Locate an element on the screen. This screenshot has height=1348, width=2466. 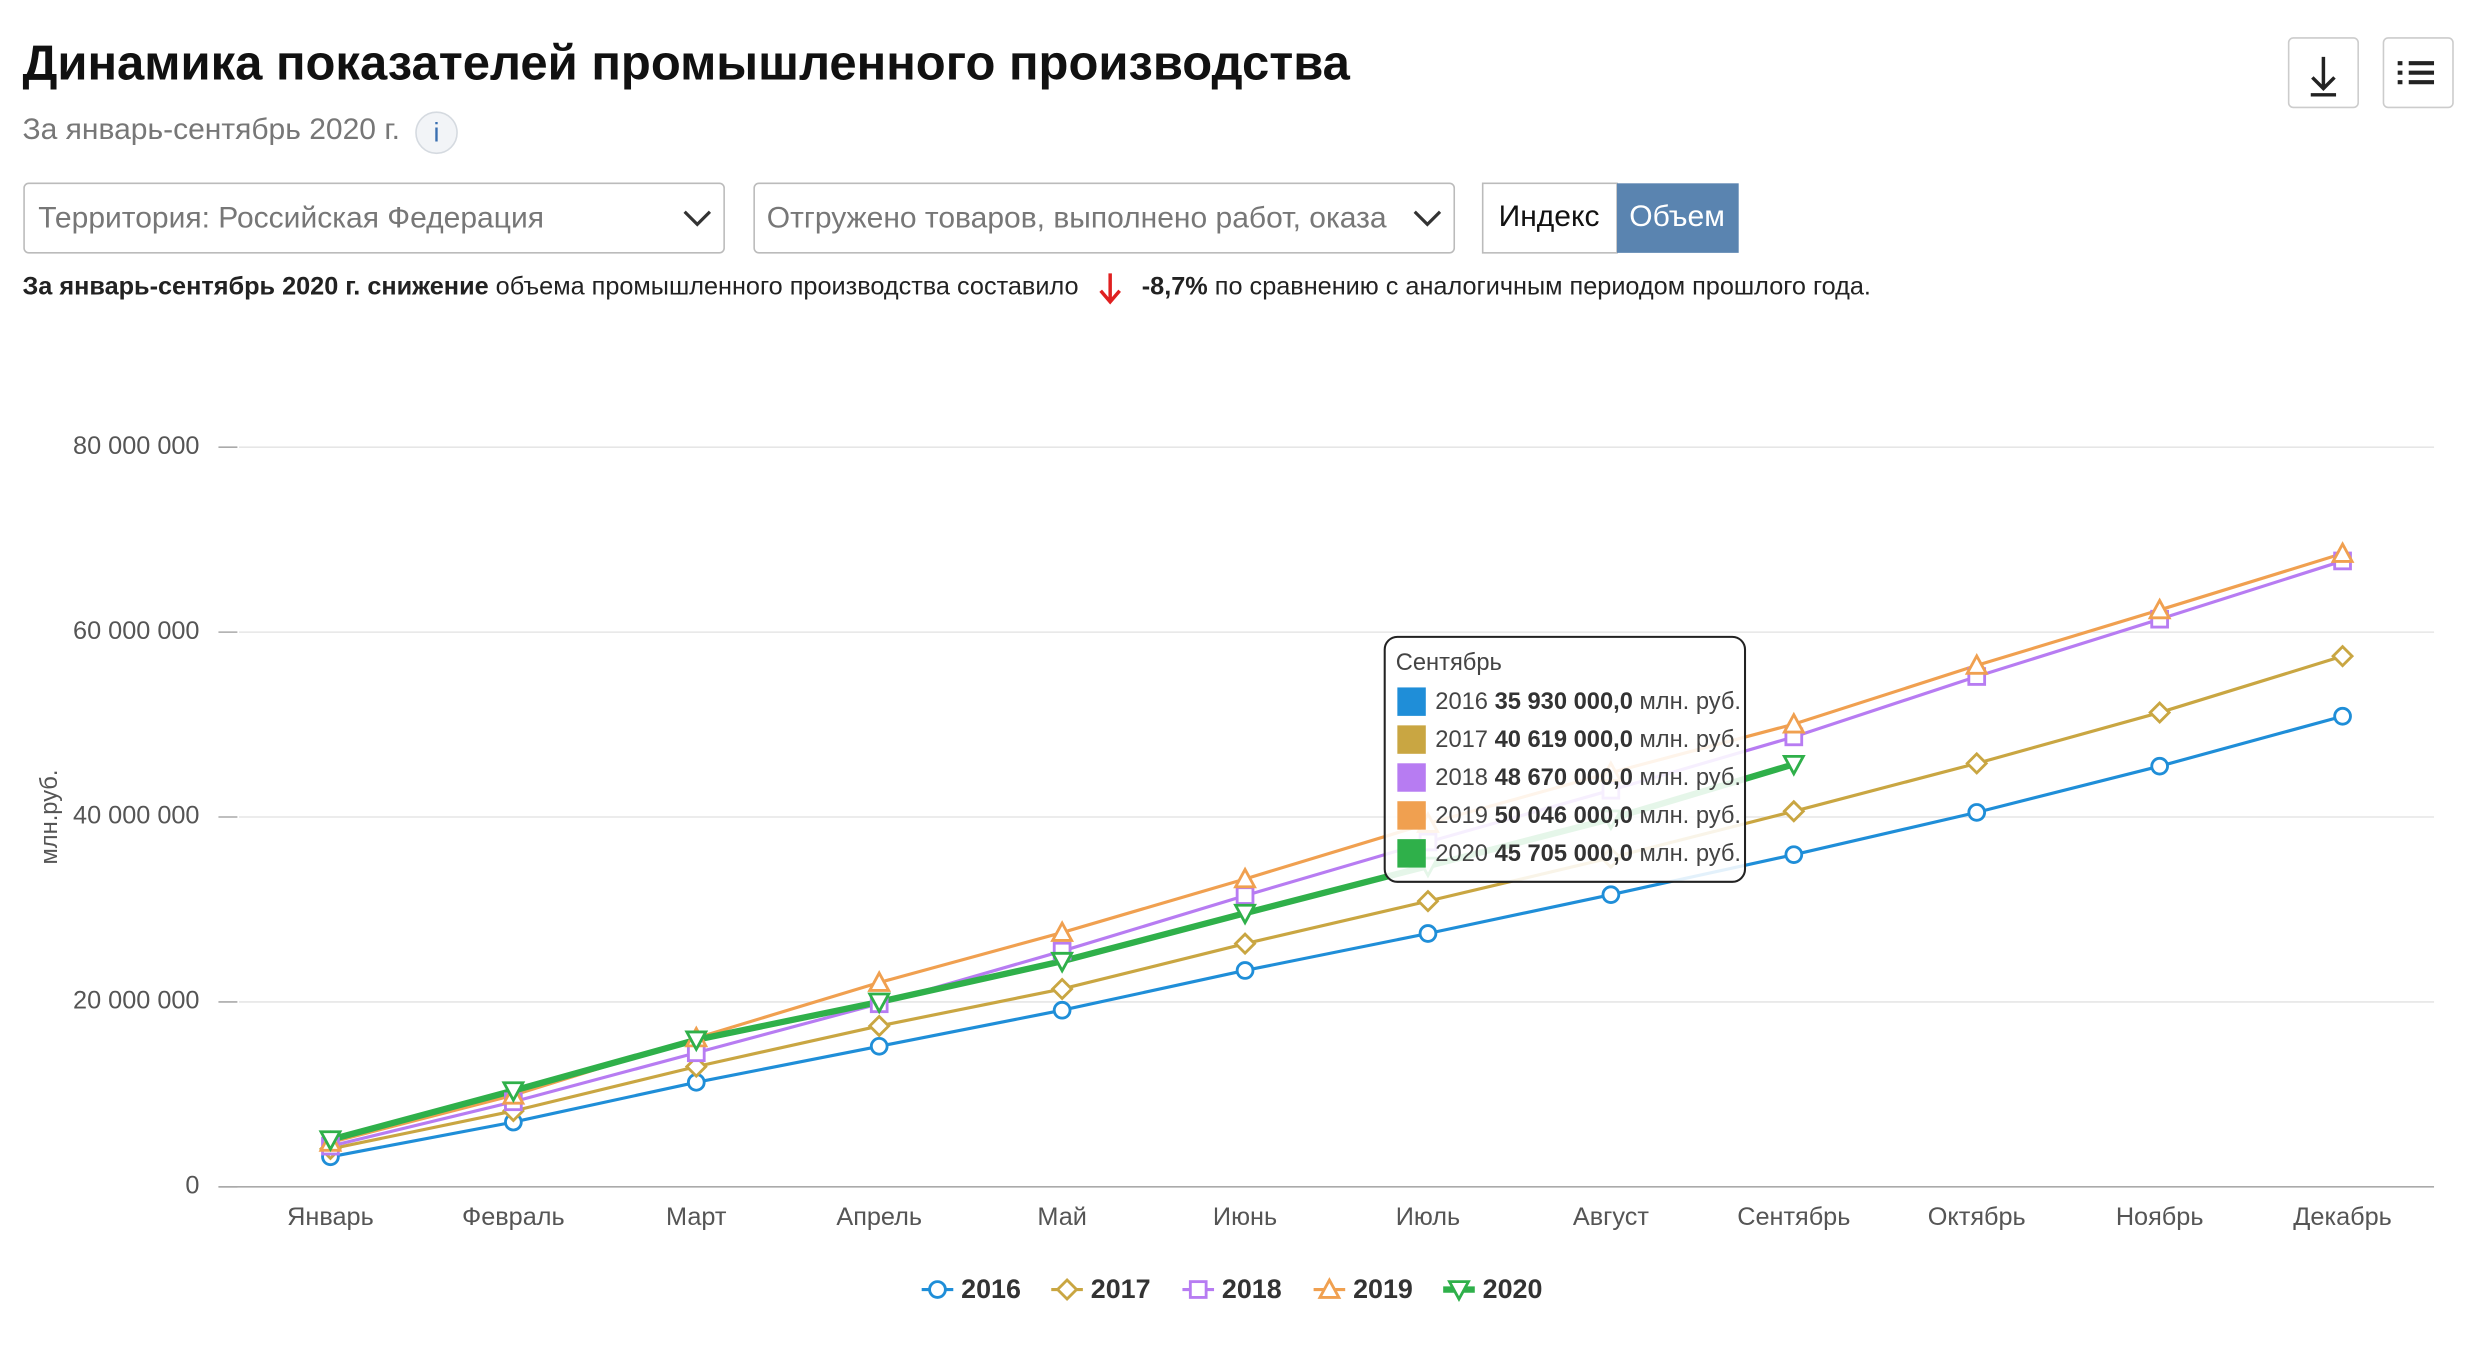
tooltip-series: 2020 is located at coordinates (1461, 854).